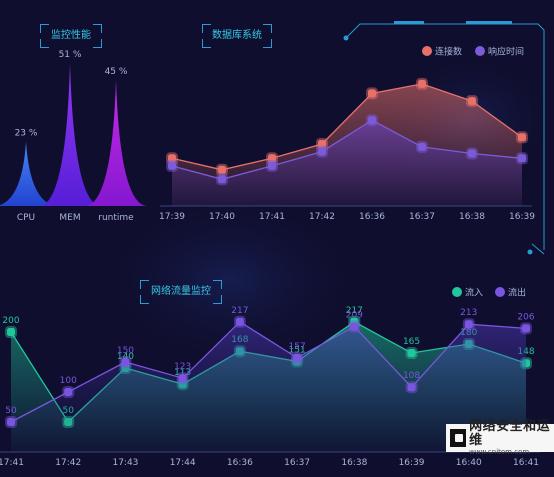 Image resolution: width=554 pixels, height=477 pixels. Describe the element at coordinates (297, 347) in the screenshot. I see `data-label-series-1: 157` at that location.